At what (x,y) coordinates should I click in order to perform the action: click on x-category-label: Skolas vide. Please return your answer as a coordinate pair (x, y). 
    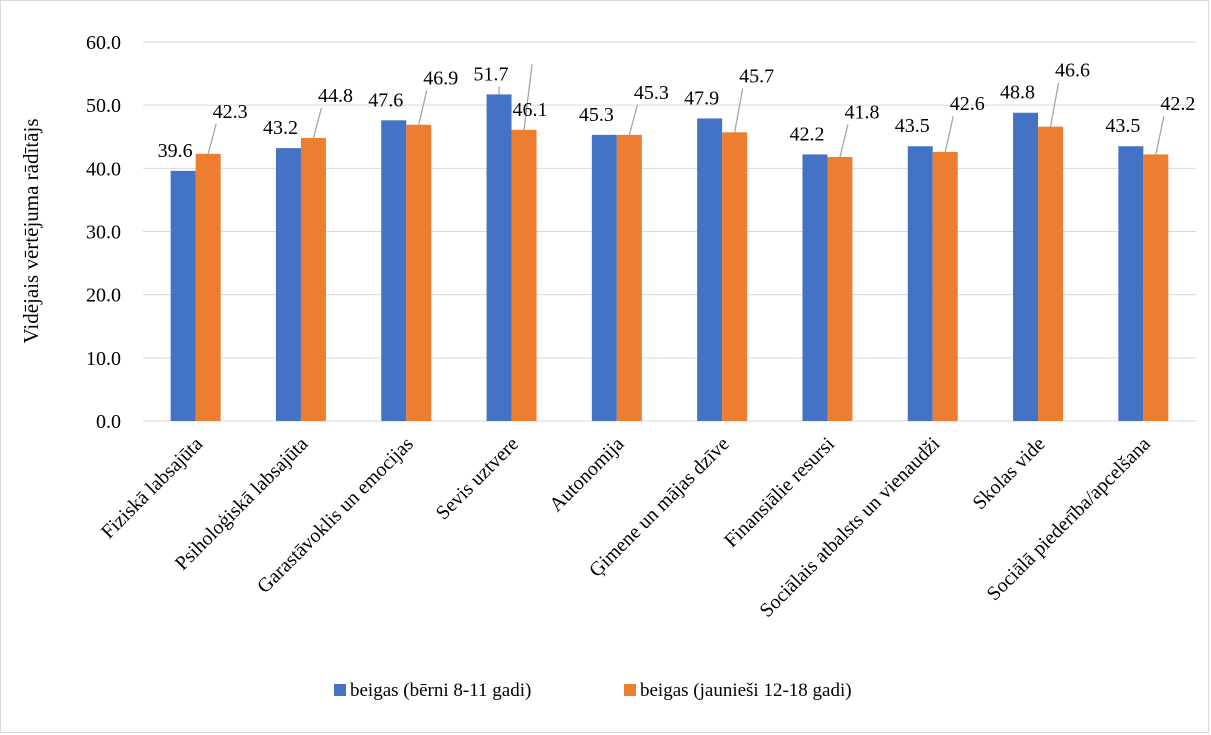
    Looking at the image, I should click on (1008, 473).